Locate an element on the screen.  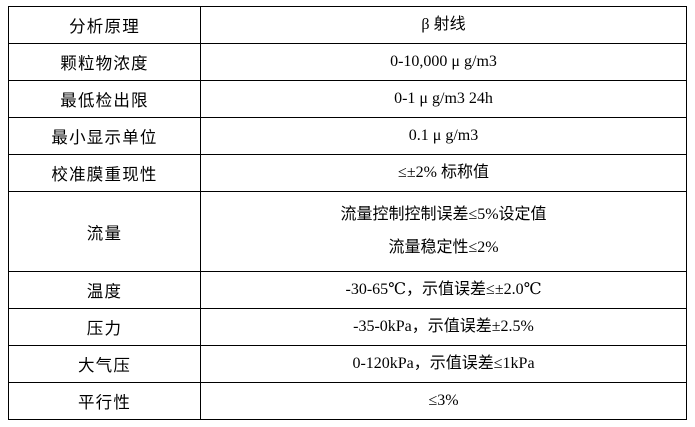
row-label-text: 压力 is located at coordinates (104, 328).